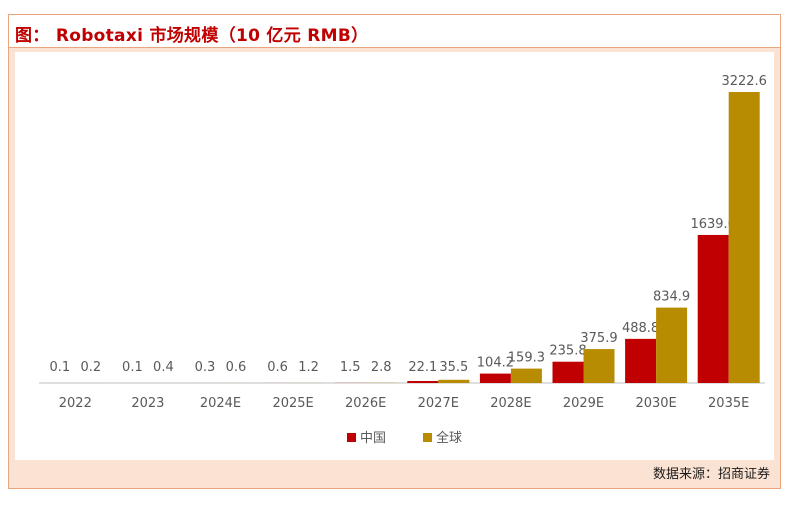 Image resolution: width=789 pixels, height=505 pixels. I want to click on x-tick-label-2030E: 2030E, so click(655, 403).